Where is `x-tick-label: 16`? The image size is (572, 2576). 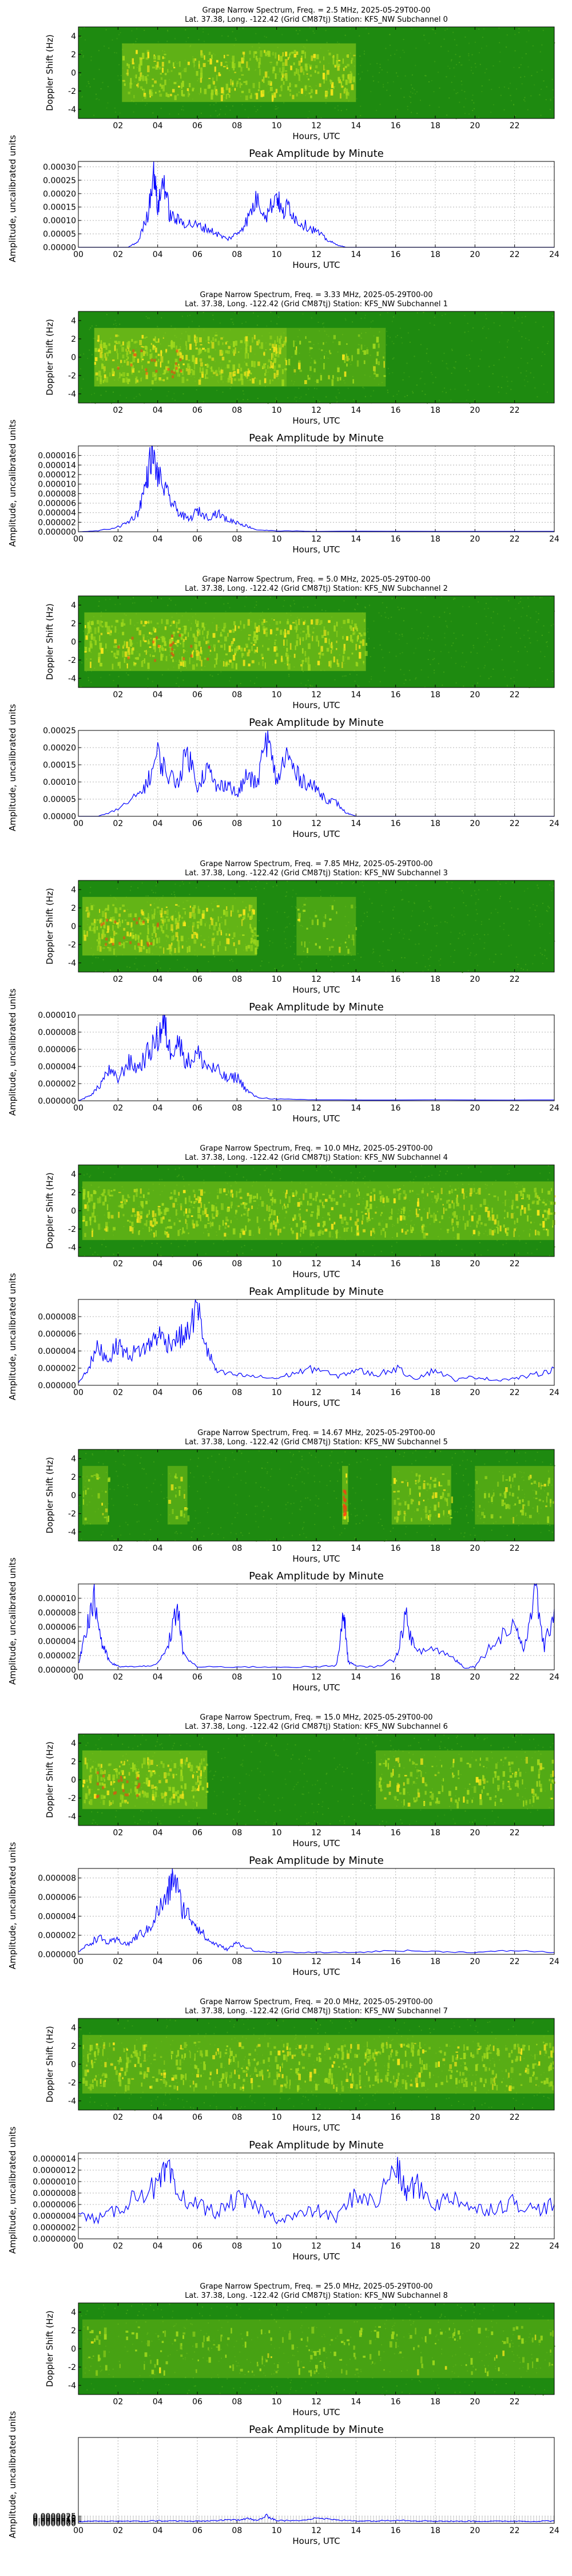 x-tick-label: 16 is located at coordinates (396, 410).